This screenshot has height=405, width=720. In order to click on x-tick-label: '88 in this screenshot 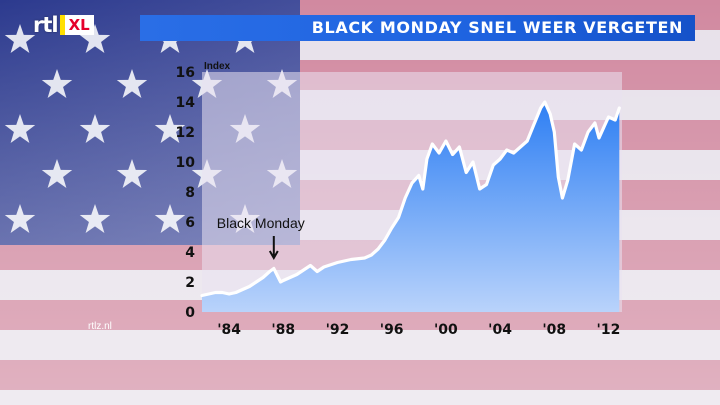, I will do `click(283, 330)`.